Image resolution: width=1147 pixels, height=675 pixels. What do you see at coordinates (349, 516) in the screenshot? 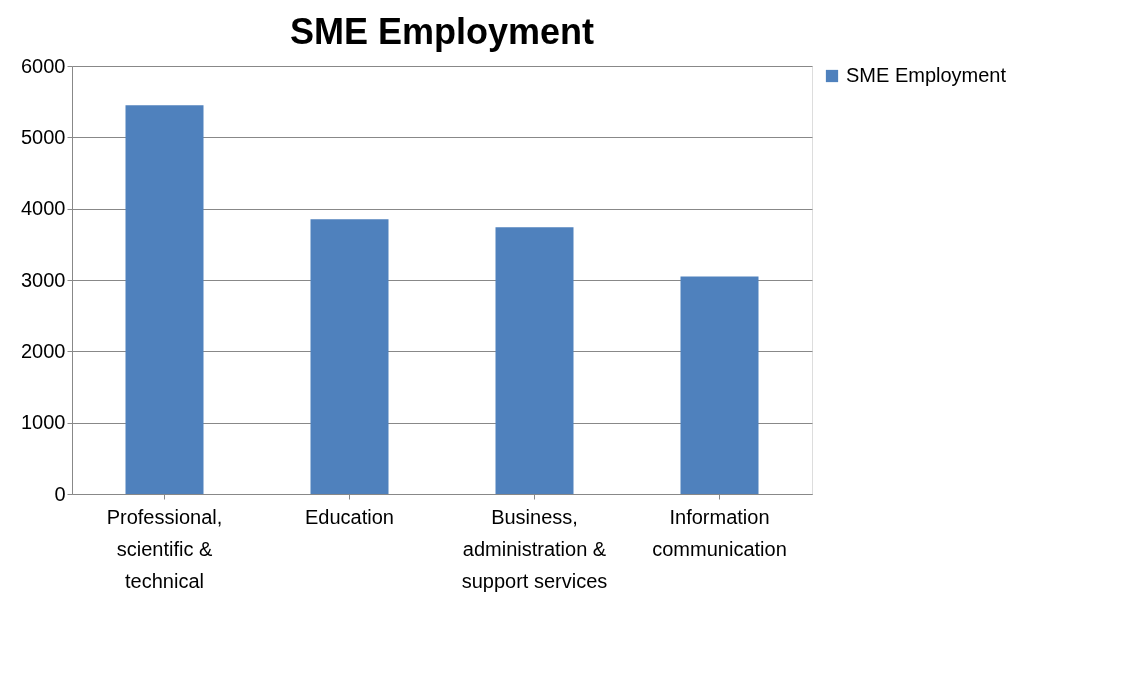
I see `x-tick-label: Education` at bounding box center [349, 516].